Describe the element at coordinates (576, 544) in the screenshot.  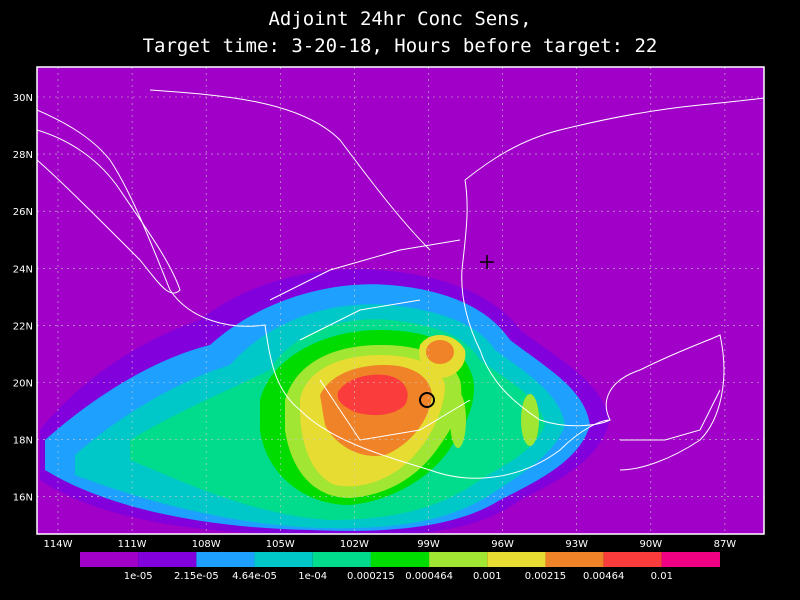
I see `lon-label: 93W` at that location.